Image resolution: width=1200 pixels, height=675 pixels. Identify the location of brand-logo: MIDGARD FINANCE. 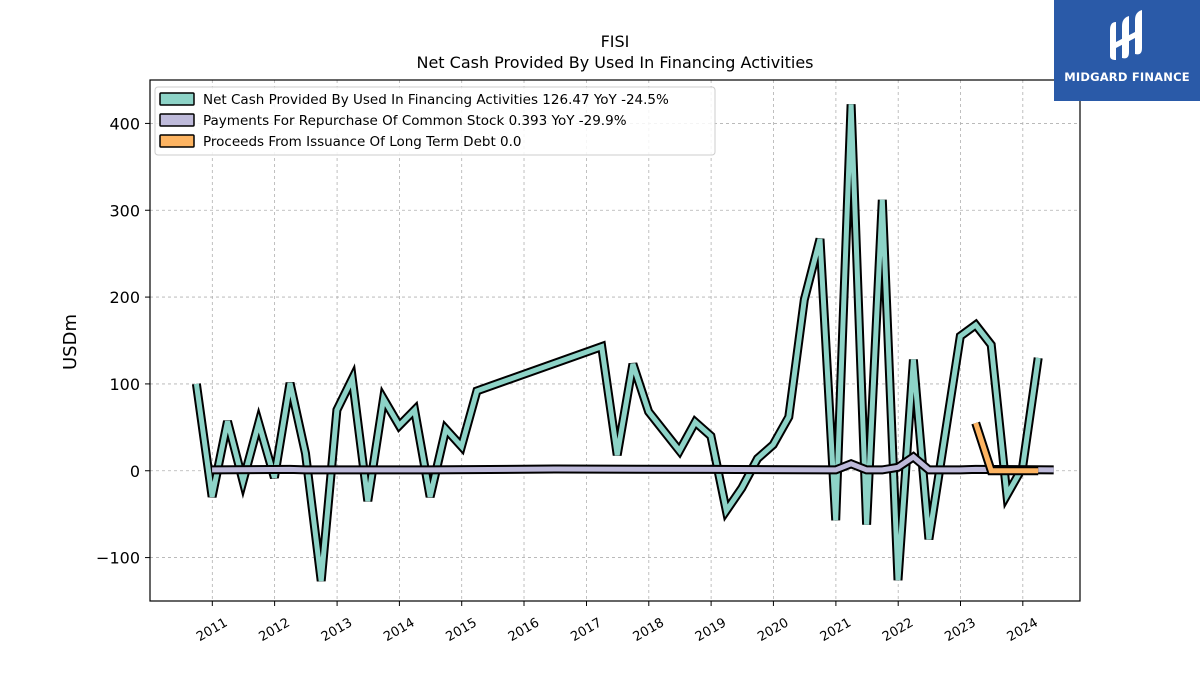
(1127, 50).